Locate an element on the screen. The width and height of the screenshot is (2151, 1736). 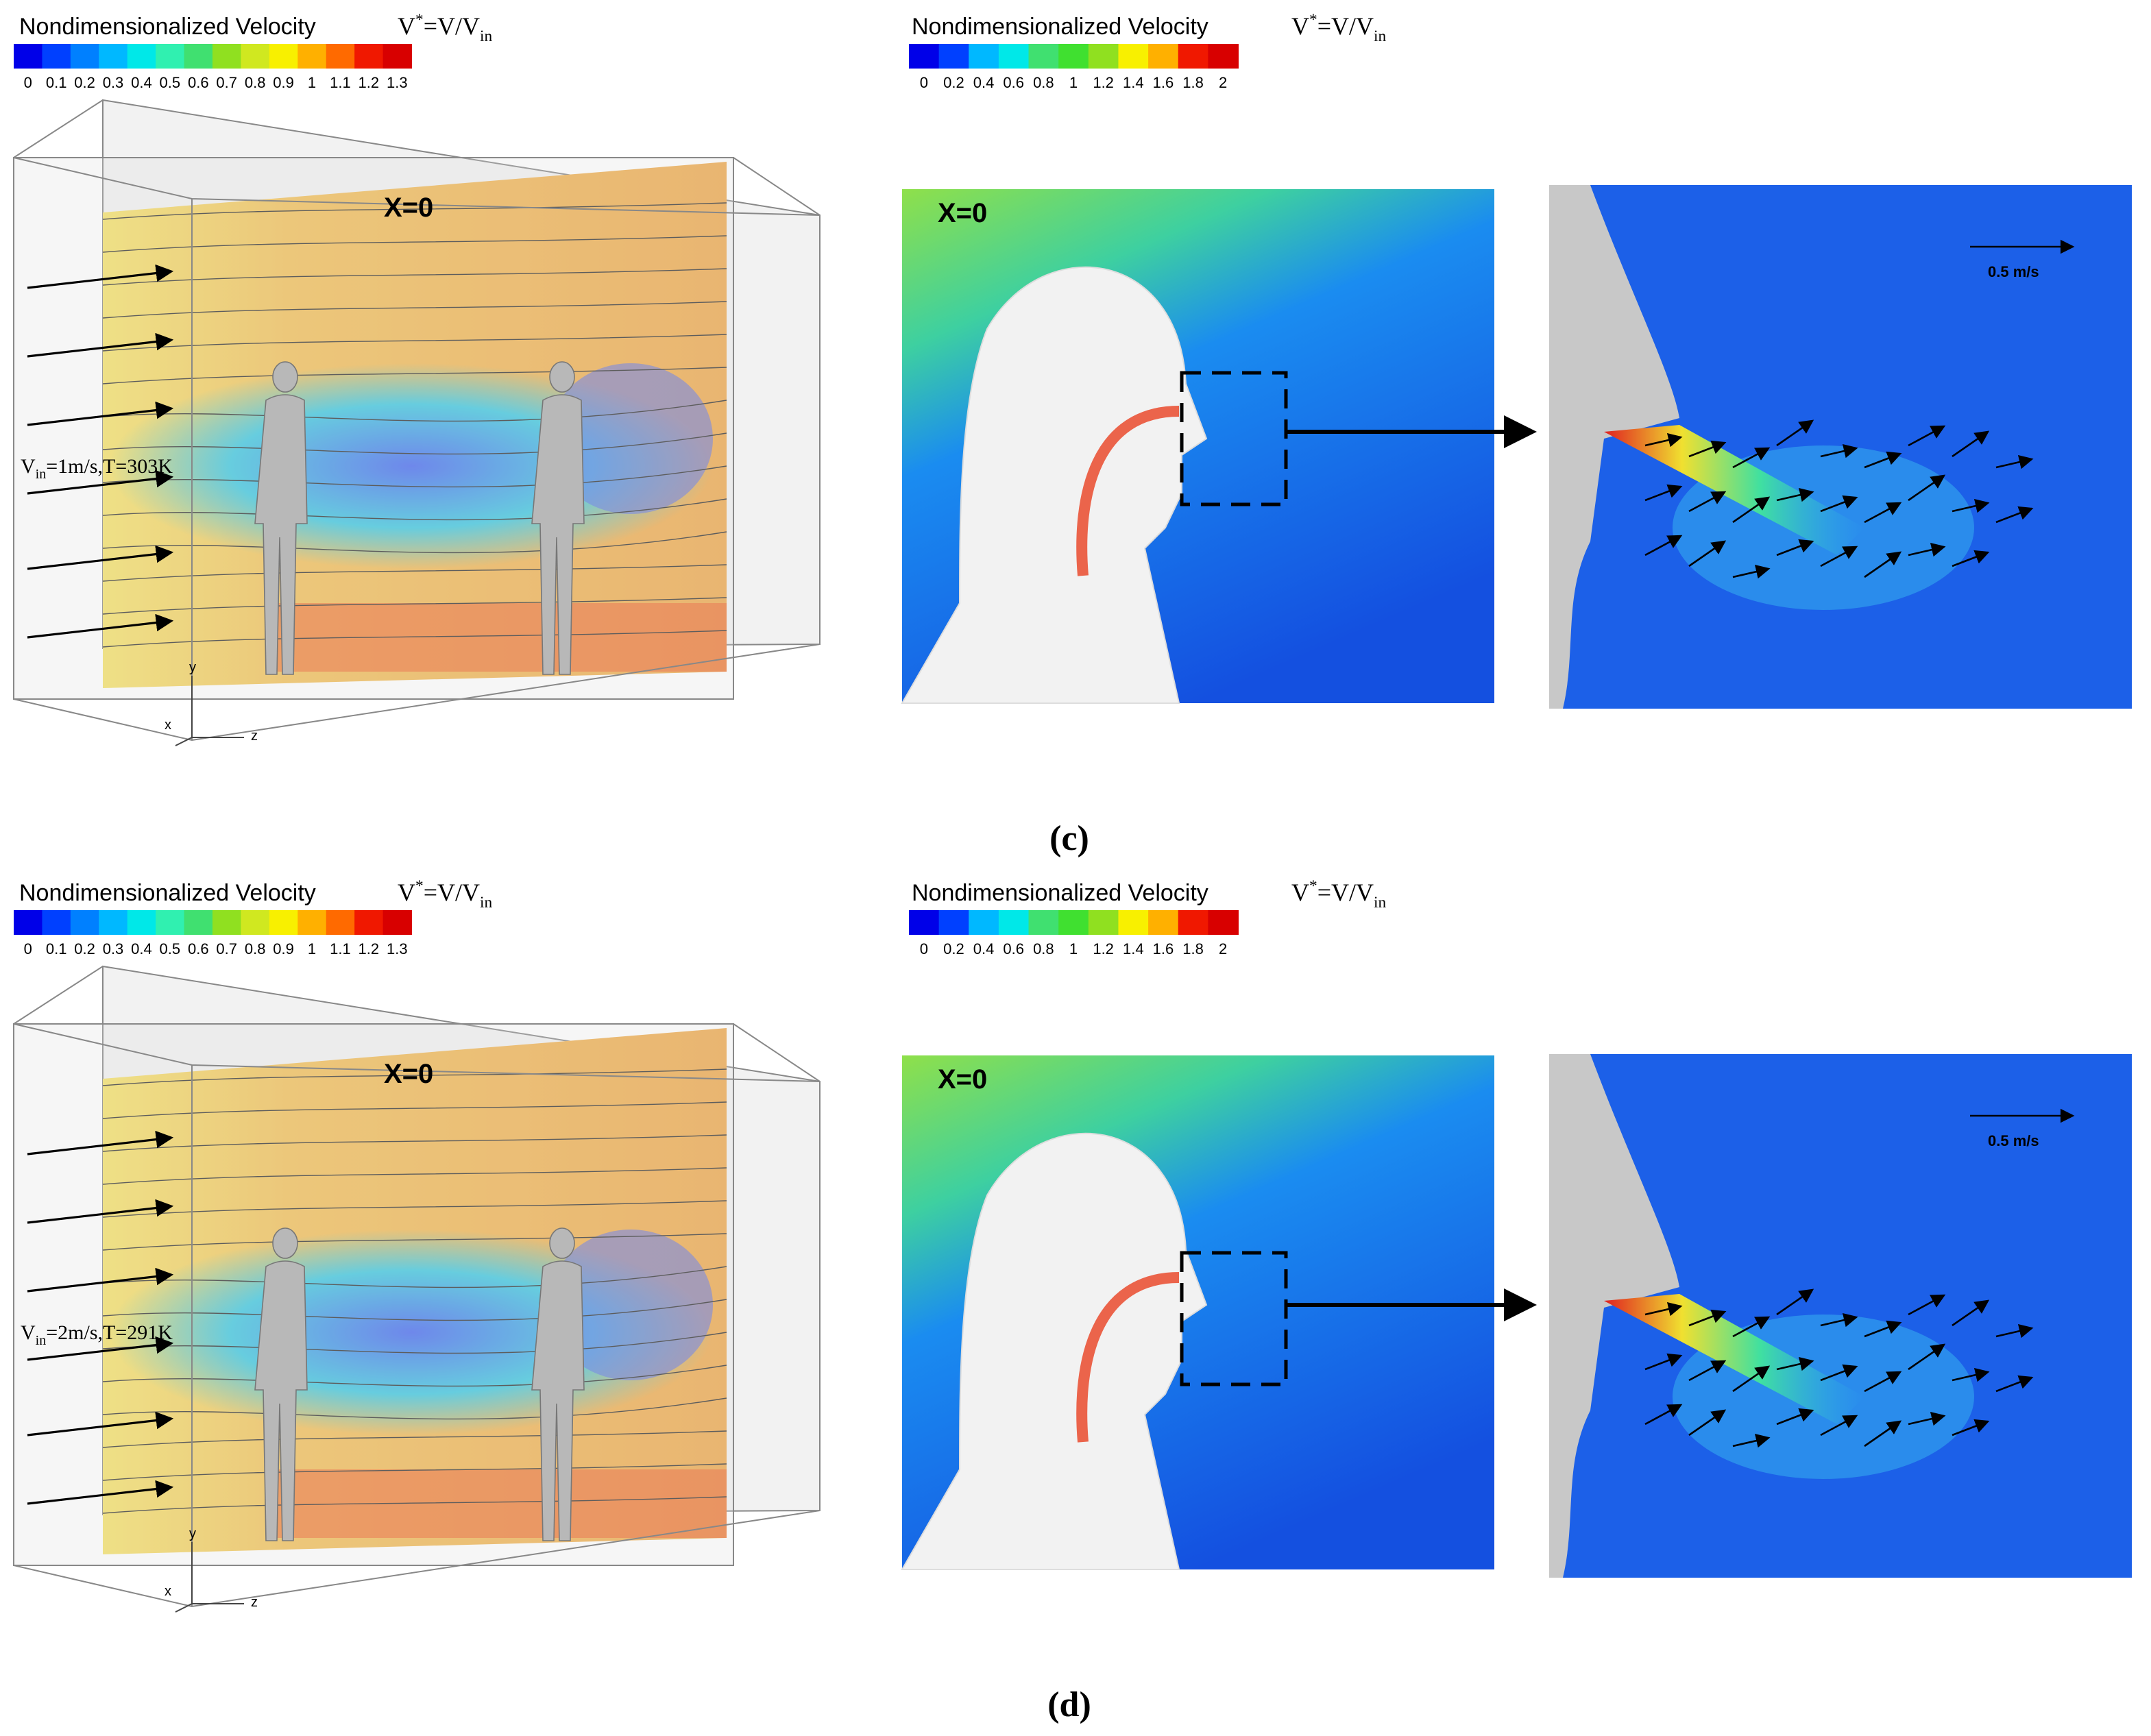
colorbar-tick-label: 1.1 is located at coordinates (340, 949).